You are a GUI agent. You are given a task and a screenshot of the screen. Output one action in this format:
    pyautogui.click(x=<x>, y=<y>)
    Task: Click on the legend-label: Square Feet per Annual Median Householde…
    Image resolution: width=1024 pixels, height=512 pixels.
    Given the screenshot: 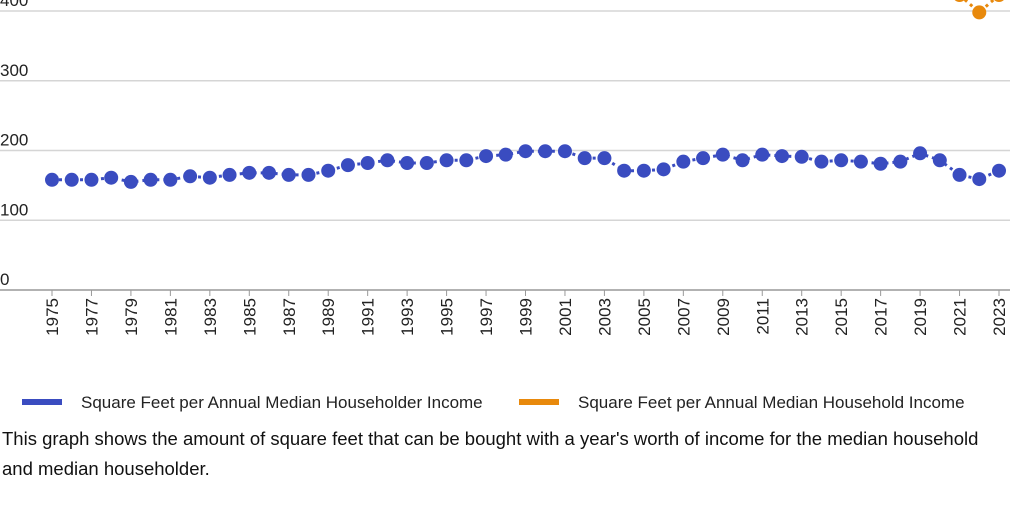 What is the action you would take?
    pyautogui.click(x=282, y=402)
    